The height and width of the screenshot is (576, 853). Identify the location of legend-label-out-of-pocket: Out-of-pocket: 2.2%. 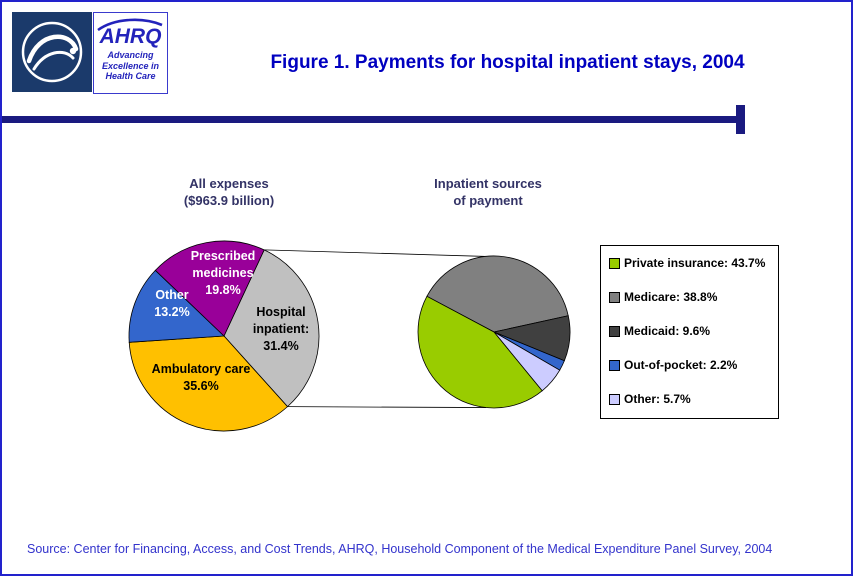
(681, 365).